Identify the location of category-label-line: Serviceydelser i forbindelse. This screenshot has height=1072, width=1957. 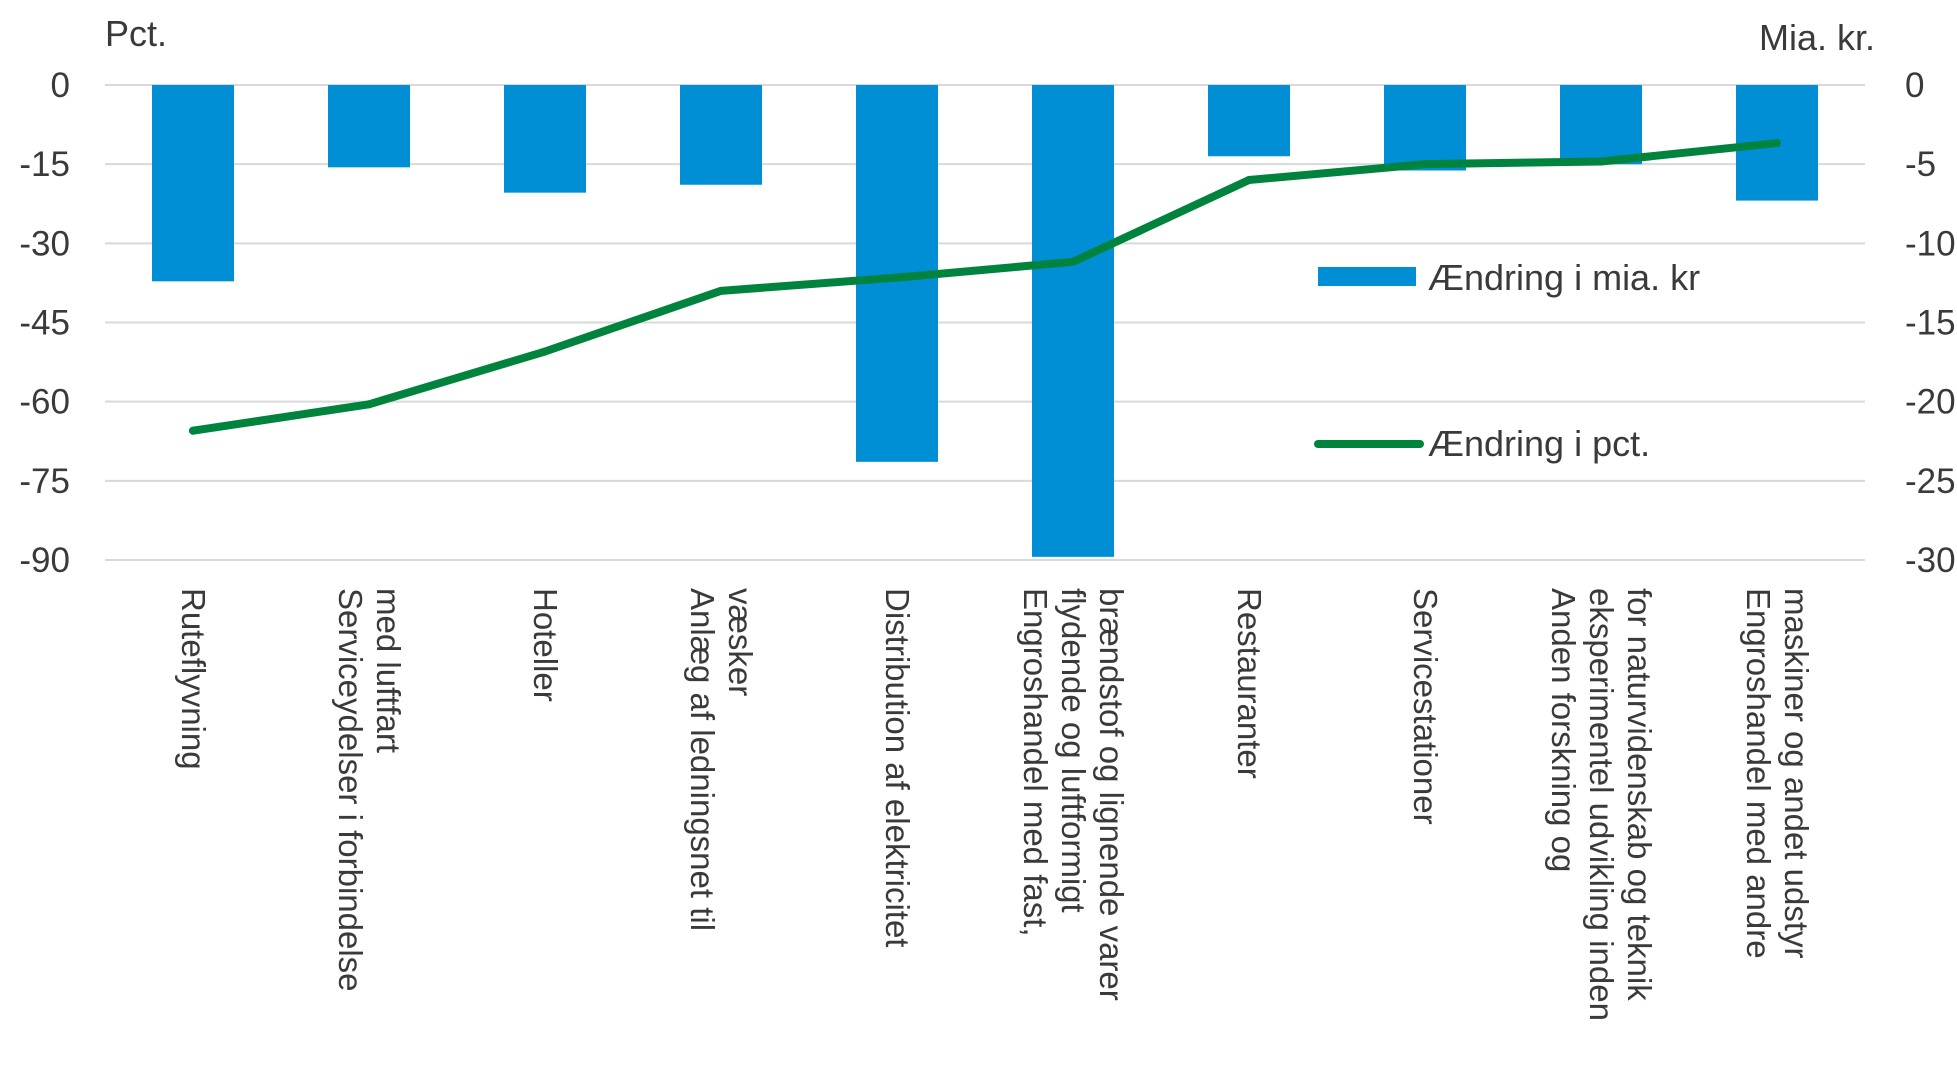
(350, 790).